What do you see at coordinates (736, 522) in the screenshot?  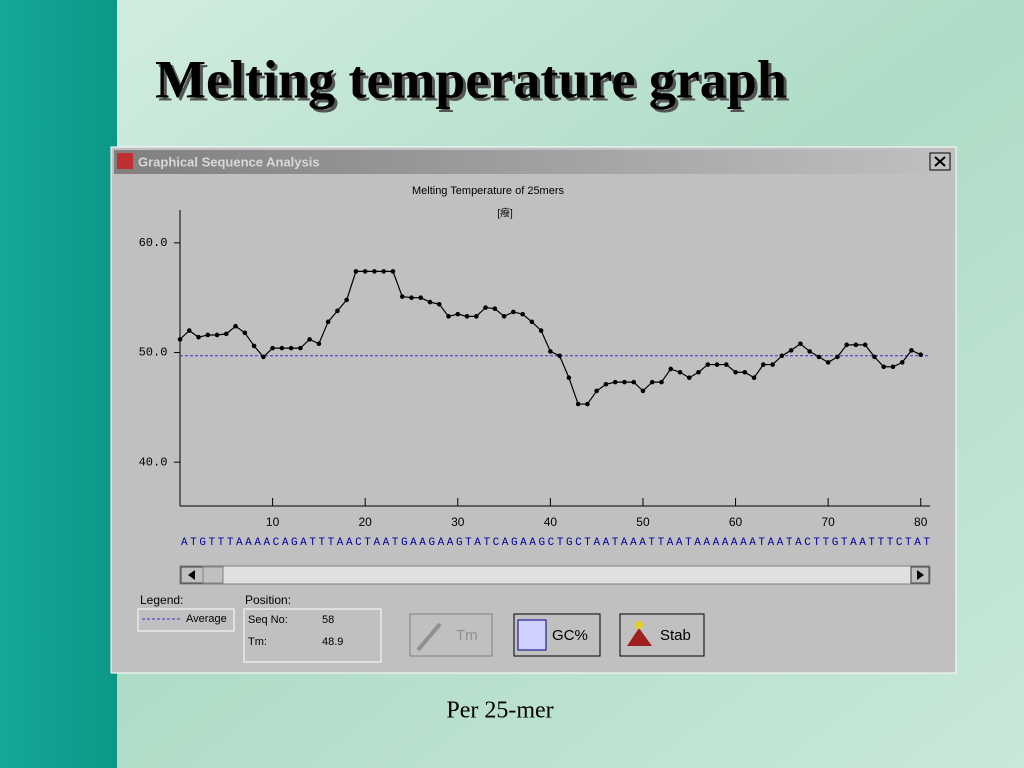 I see `x-tick-label: 60` at bounding box center [736, 522].